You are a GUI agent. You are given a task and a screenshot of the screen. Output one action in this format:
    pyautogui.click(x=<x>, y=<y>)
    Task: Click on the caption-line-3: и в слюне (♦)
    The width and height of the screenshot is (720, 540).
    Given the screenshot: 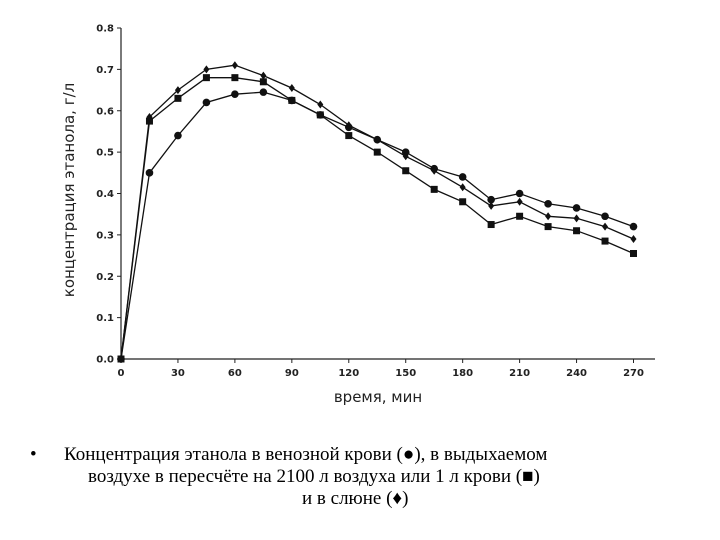 What is the action you would take?
    pyautogui.click(x=355, y=498)
    